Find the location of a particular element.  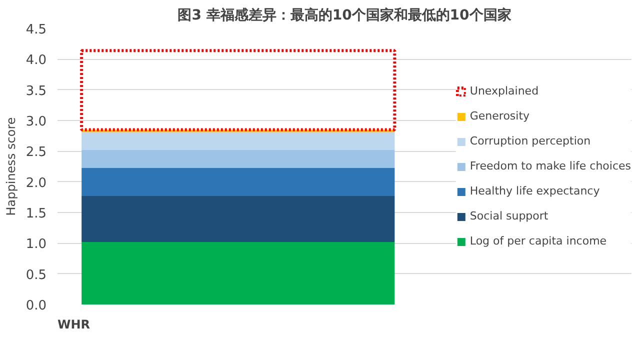

y-tick-label: 1.5 is located at coordinates (36, 214).